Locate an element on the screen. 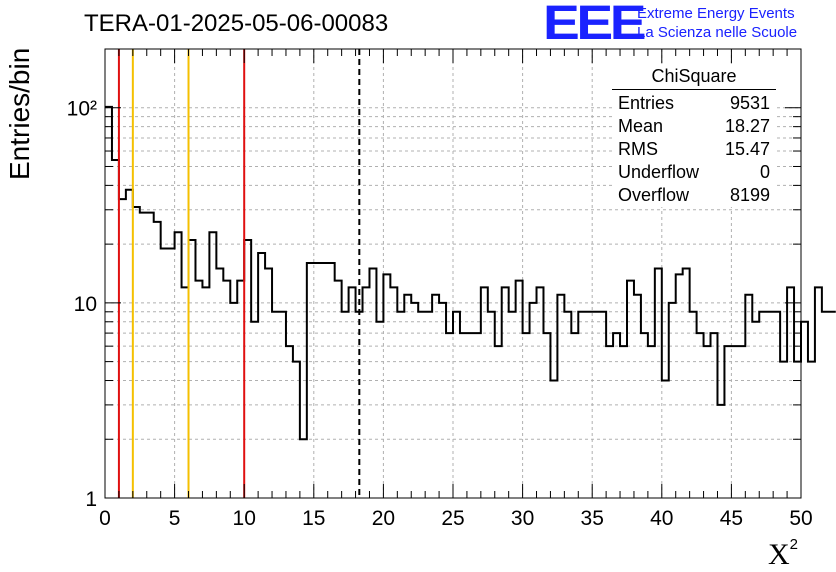 The width and height of the screenshot is (836, 572). x-tick-label: 35 is located at coordinates (592, 518).